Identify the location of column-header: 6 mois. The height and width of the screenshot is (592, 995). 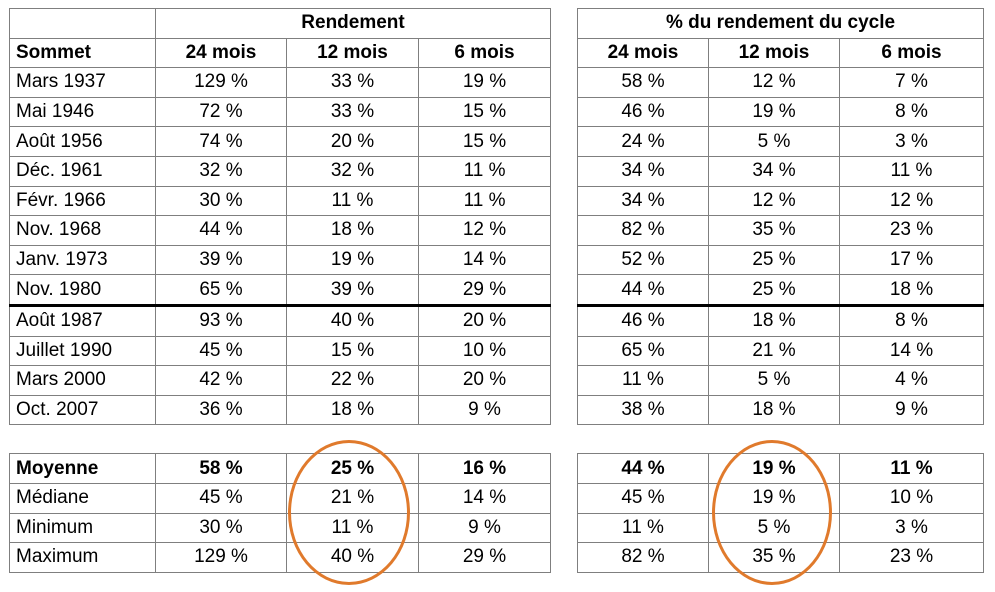
(911, 53).